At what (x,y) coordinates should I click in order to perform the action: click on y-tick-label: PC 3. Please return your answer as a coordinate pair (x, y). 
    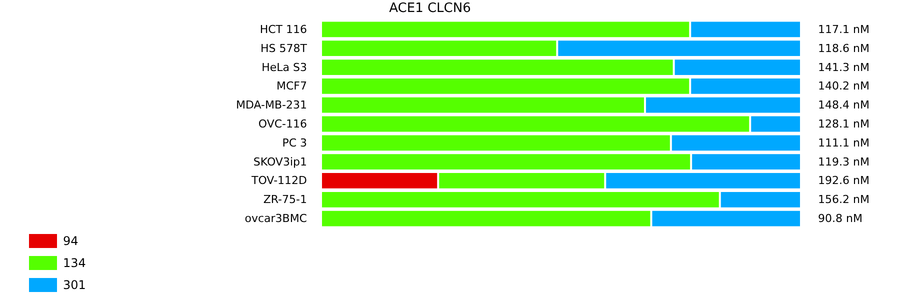
    Looking at the image, I should click on (294, 143).